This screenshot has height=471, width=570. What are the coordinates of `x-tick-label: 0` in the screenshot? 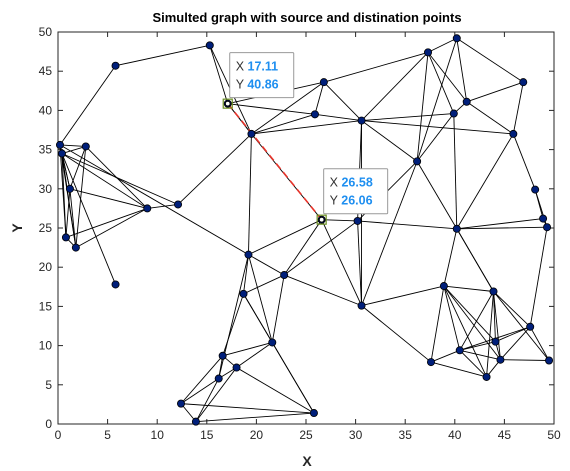 It's located at (58, 435).